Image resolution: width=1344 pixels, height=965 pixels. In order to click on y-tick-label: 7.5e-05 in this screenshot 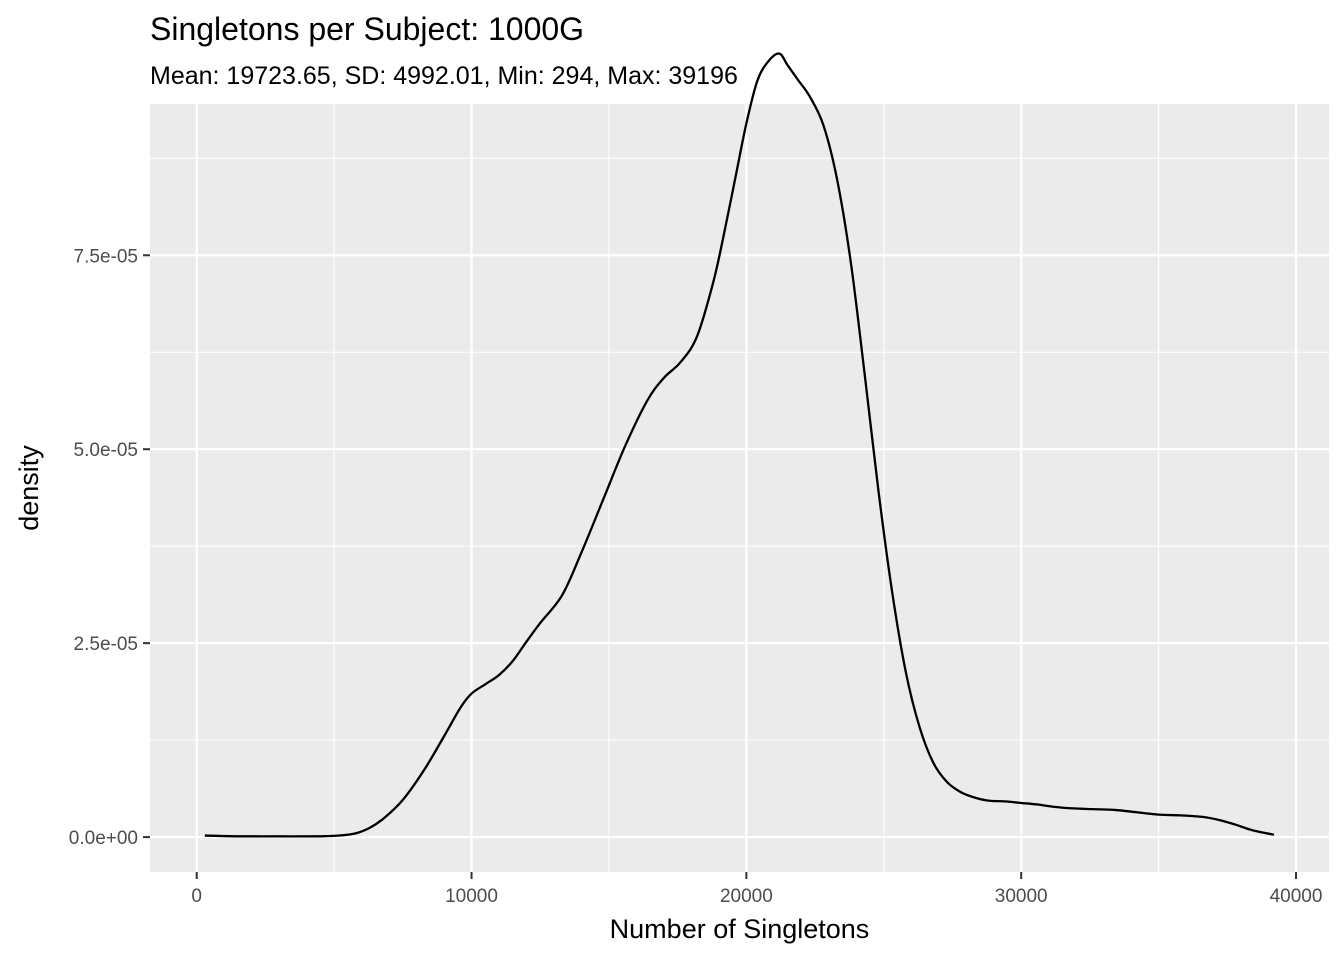, I will do `click(106, 256)`.